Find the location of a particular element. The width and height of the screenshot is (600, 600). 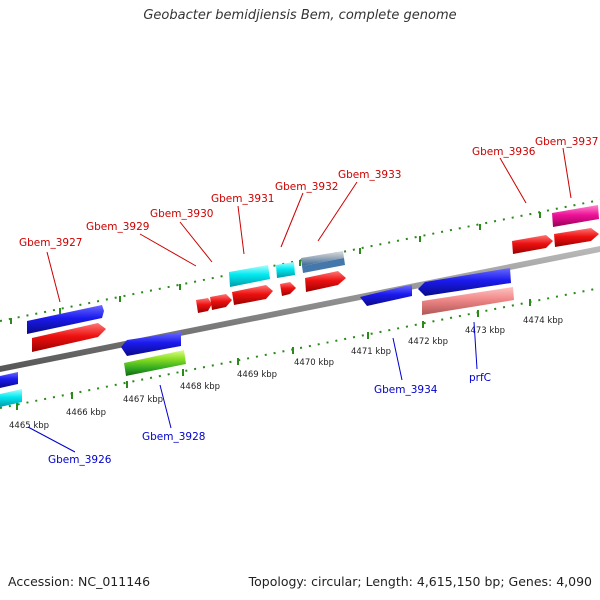

gene-label-gbem-3931: Gbem_3931 is located at coordinates (242, 199).